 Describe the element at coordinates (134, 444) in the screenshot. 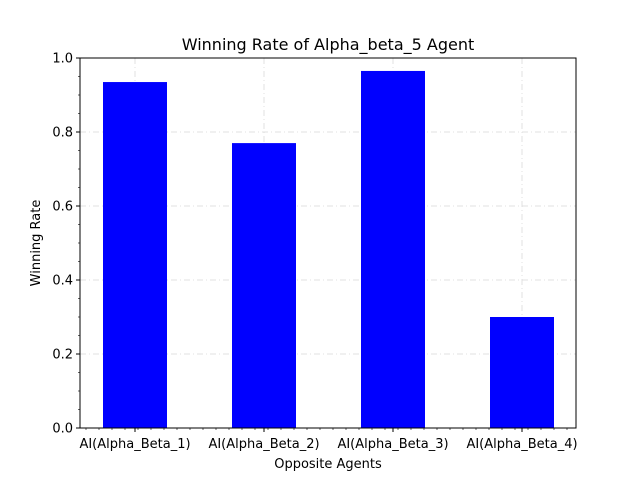

I see `x-tick-label: AI(Alpha_Beta_1)` at that location.